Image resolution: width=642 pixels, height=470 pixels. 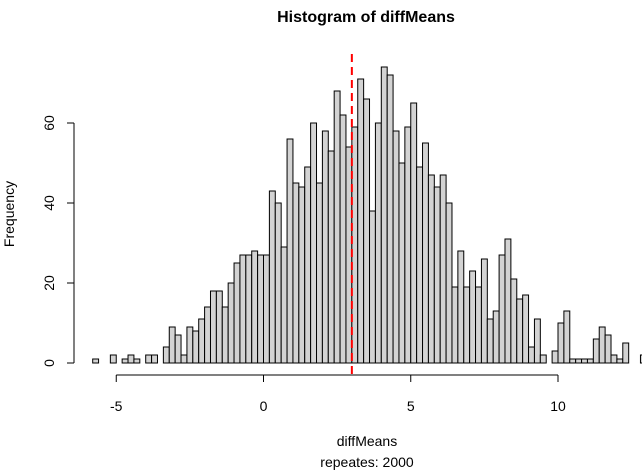 What do you see at coordinates (338, 394) in the screenshot?
I see `x-axis: -5 0 5 10` at bounding box center [338, 394].